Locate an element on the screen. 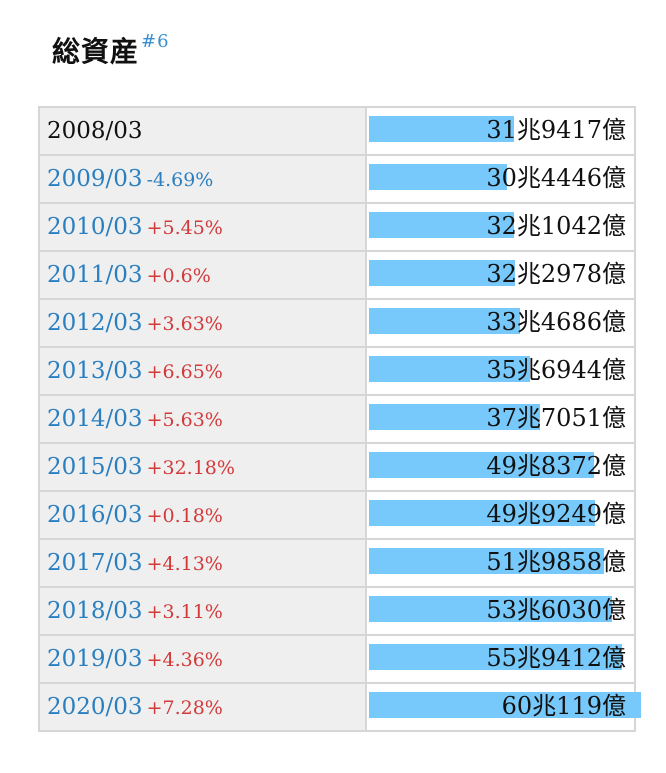  value-cell: 49兆9249億 is located at coordinates (500, 516).